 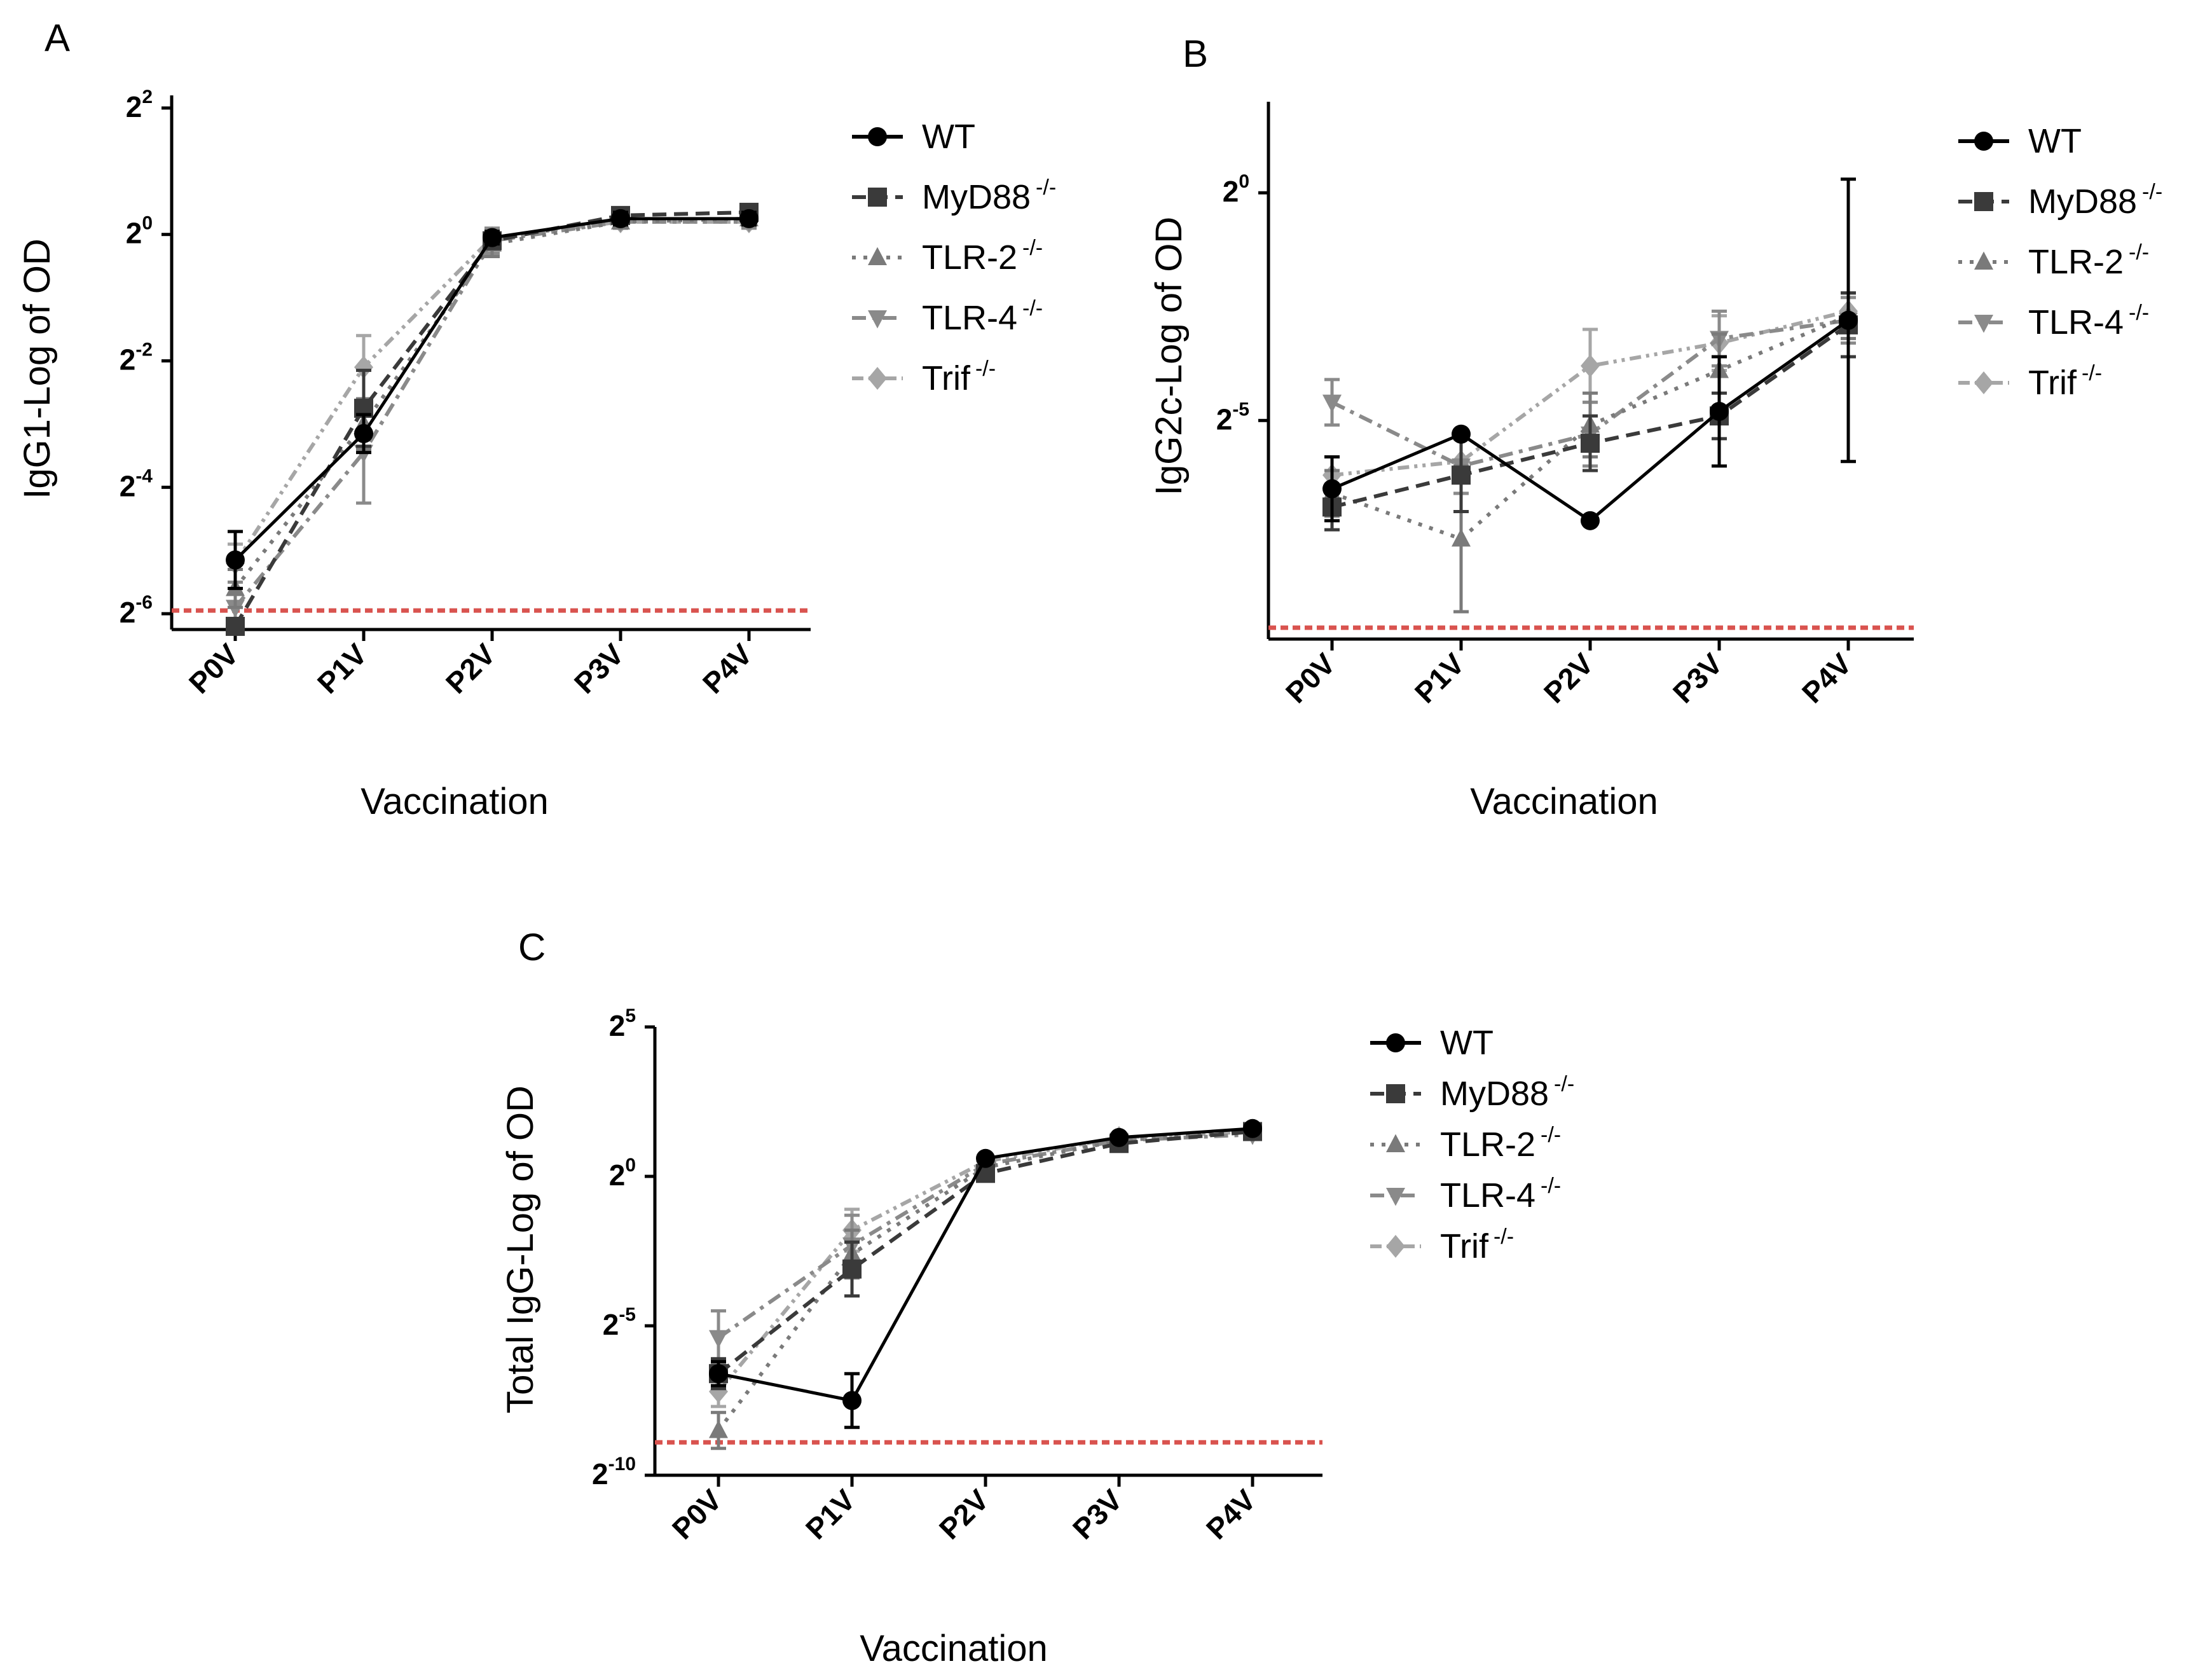 I want to click on y-tick-label: 2-4, so click(x=136, y=483).